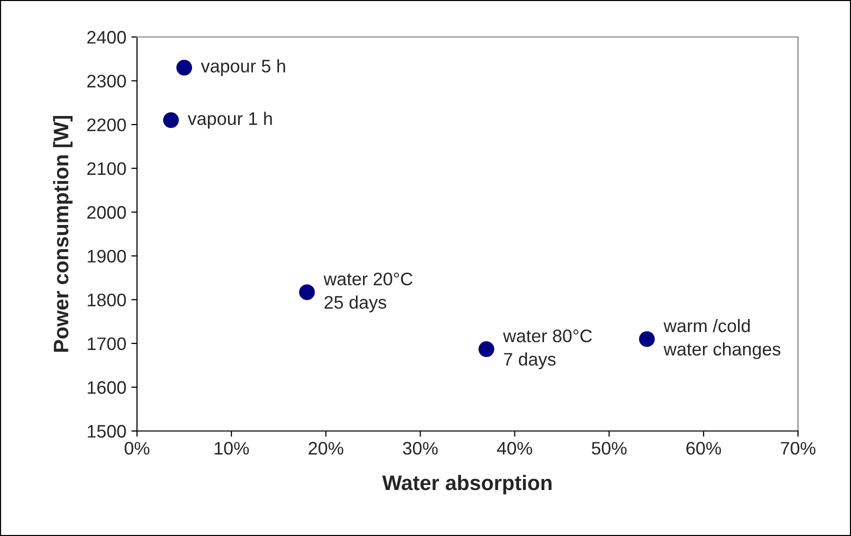  I want to click on y-tick-label: 1600, so click(107, 387).